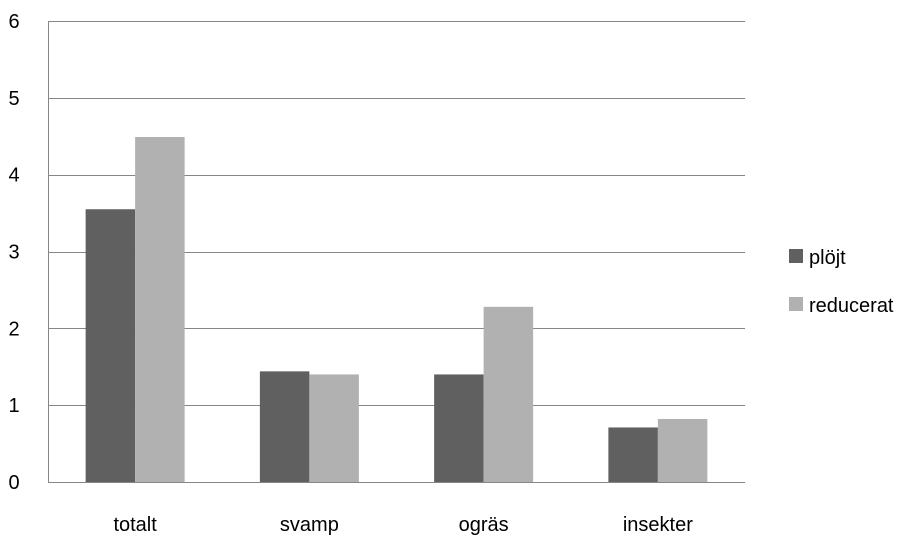 This screenshot has width=919, height=542. I want to click on legend-swatch-reducerat, so click(796, 304).